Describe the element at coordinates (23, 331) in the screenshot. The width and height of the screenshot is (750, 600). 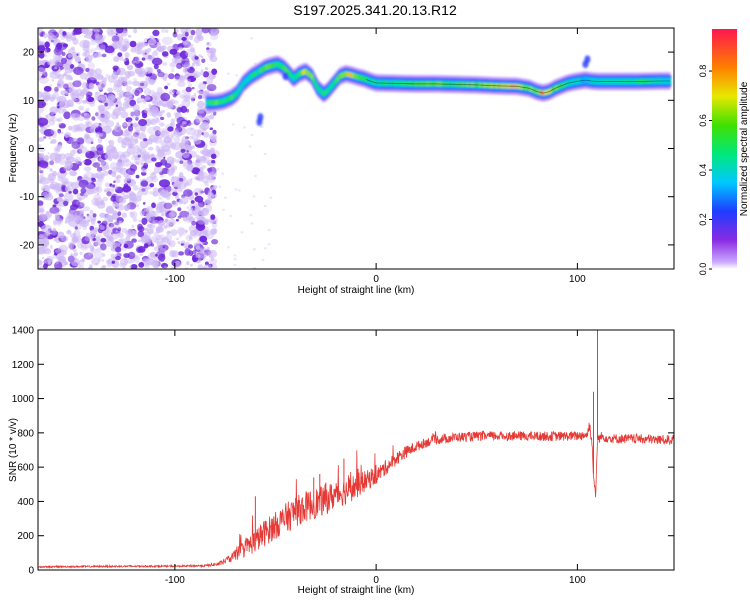
I see `y-tick-label: 1400` at that location.